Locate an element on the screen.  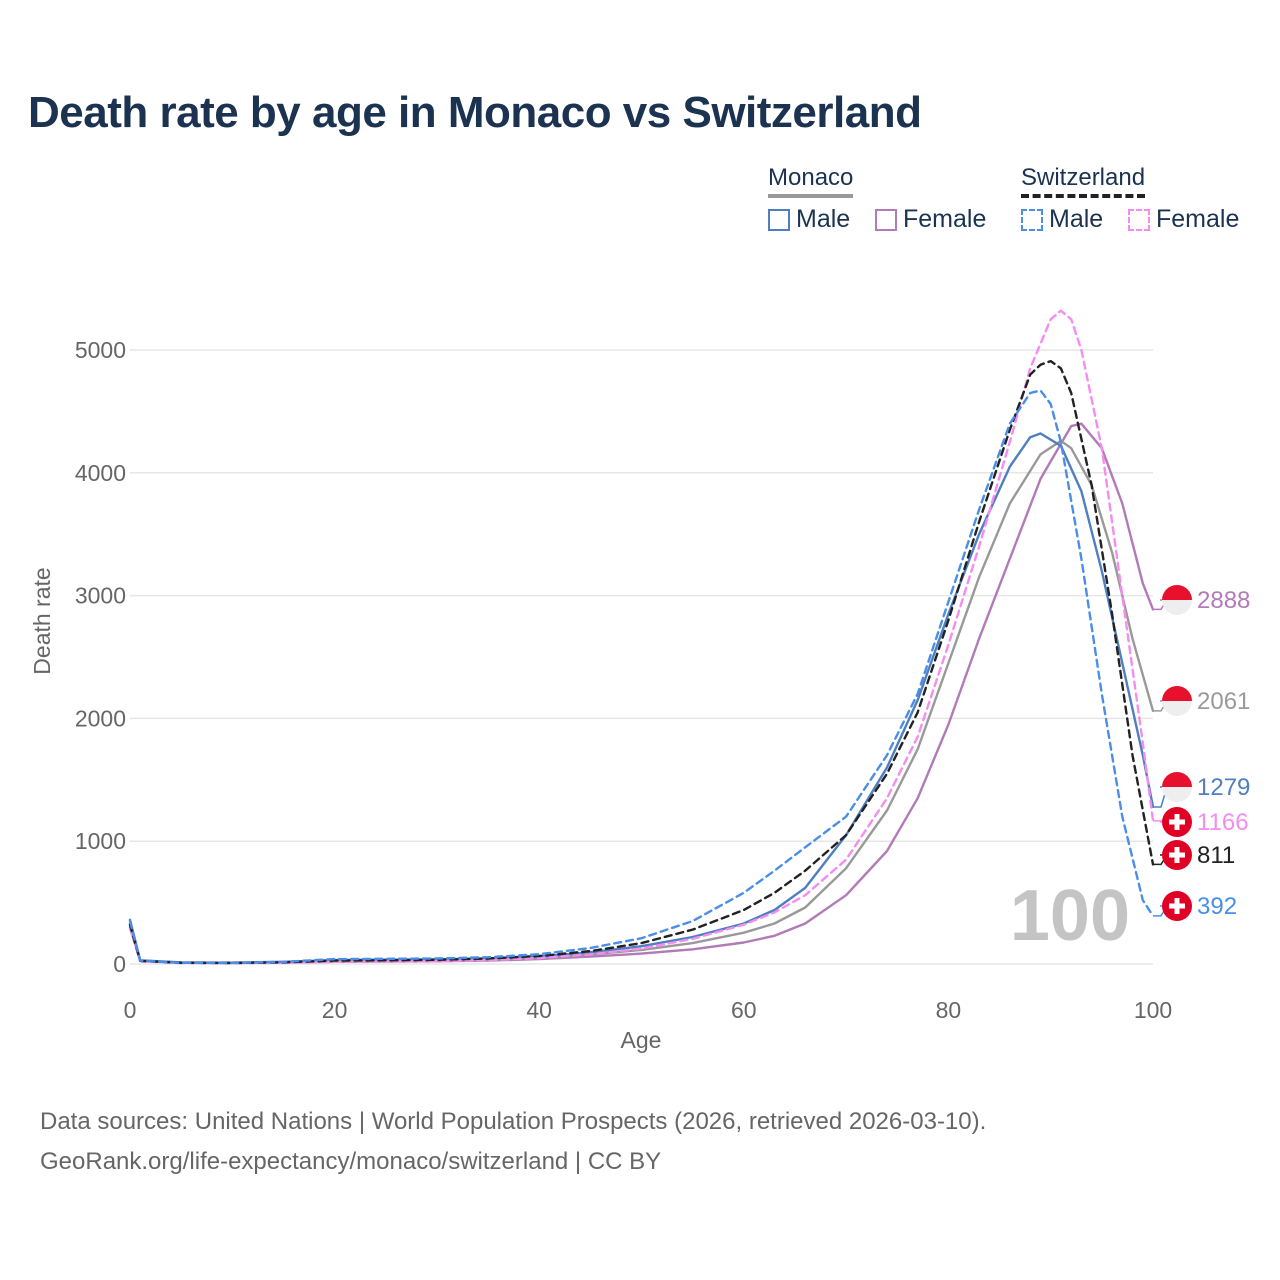
y-tick-label: 0 is located at coordinates (119, 964).